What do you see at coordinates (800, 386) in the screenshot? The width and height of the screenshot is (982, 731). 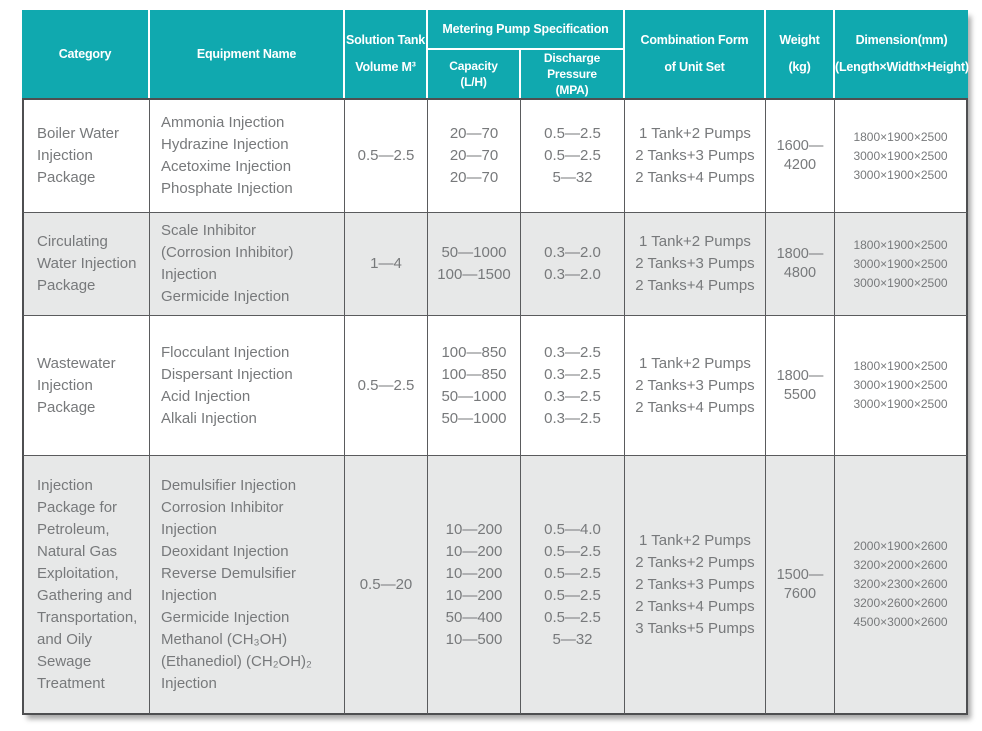 I see `cell-weight: 1800— 5500` at bounding box center [800, 386].